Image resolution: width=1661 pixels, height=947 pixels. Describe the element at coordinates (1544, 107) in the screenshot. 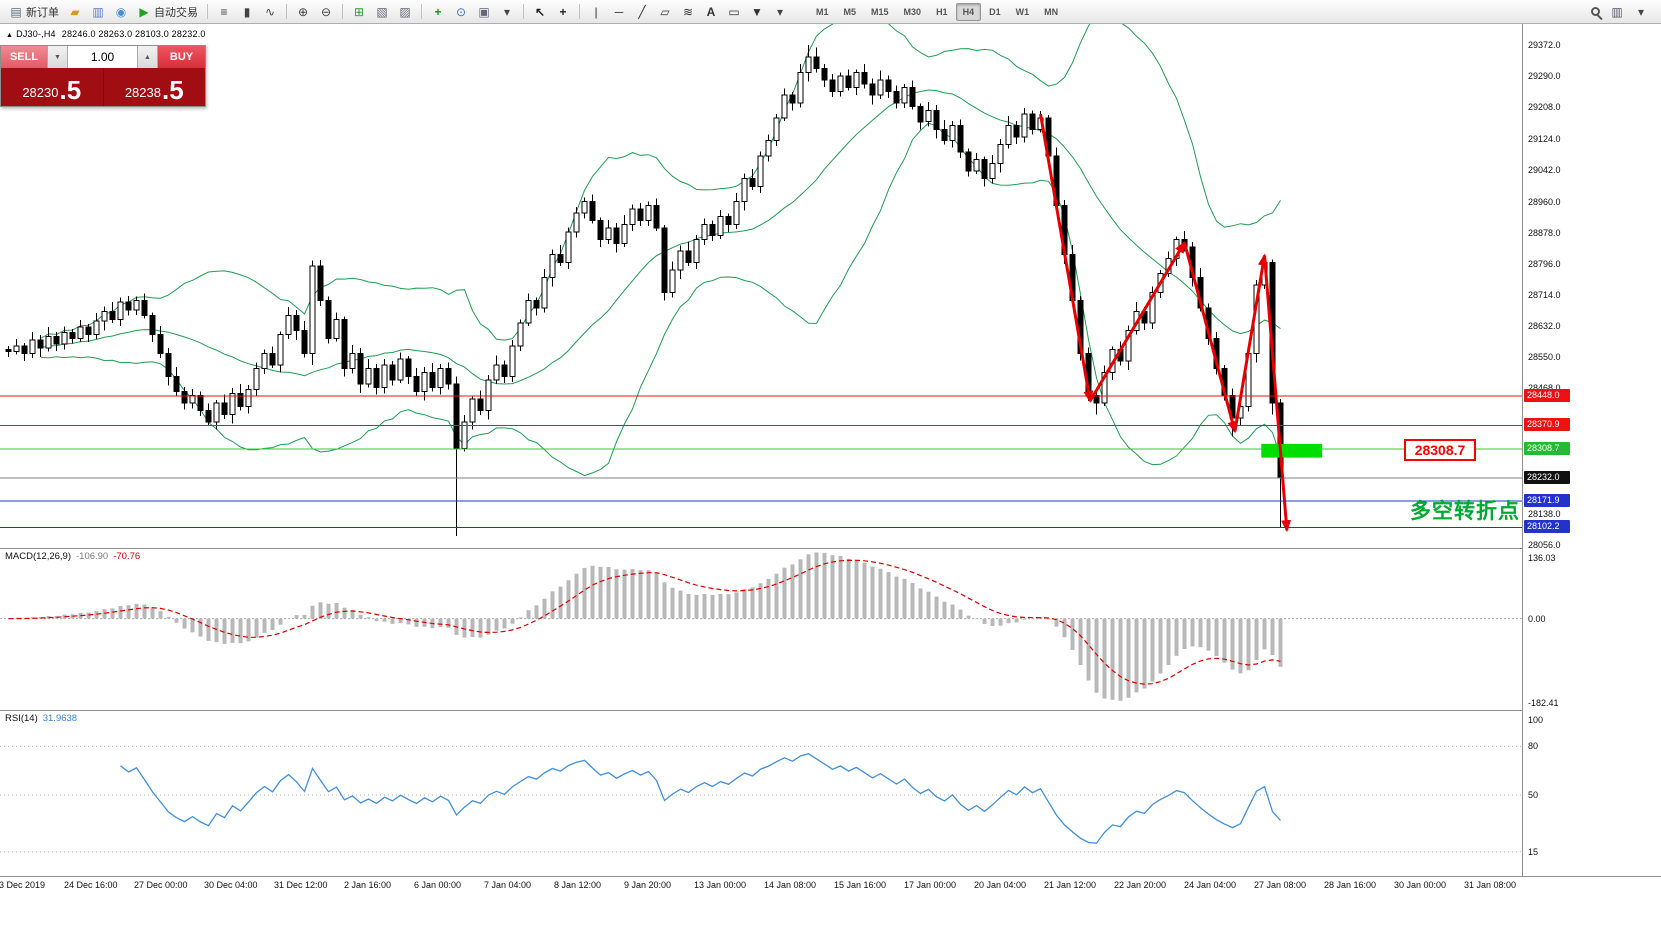

I see `price-axis-label: 29208.0` at that location.